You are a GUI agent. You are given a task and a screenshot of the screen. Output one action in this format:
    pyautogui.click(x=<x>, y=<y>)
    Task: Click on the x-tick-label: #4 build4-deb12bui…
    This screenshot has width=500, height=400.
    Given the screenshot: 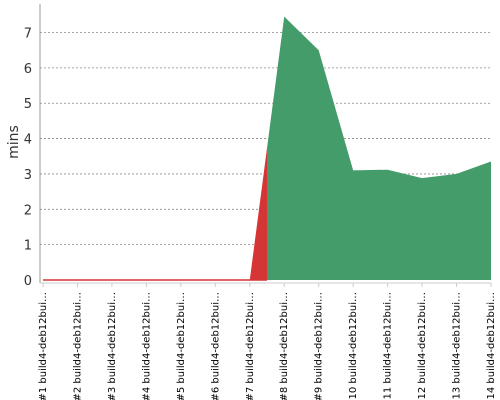 What is the action you would take?
    pyautogui.click(x=146, y=346)
    